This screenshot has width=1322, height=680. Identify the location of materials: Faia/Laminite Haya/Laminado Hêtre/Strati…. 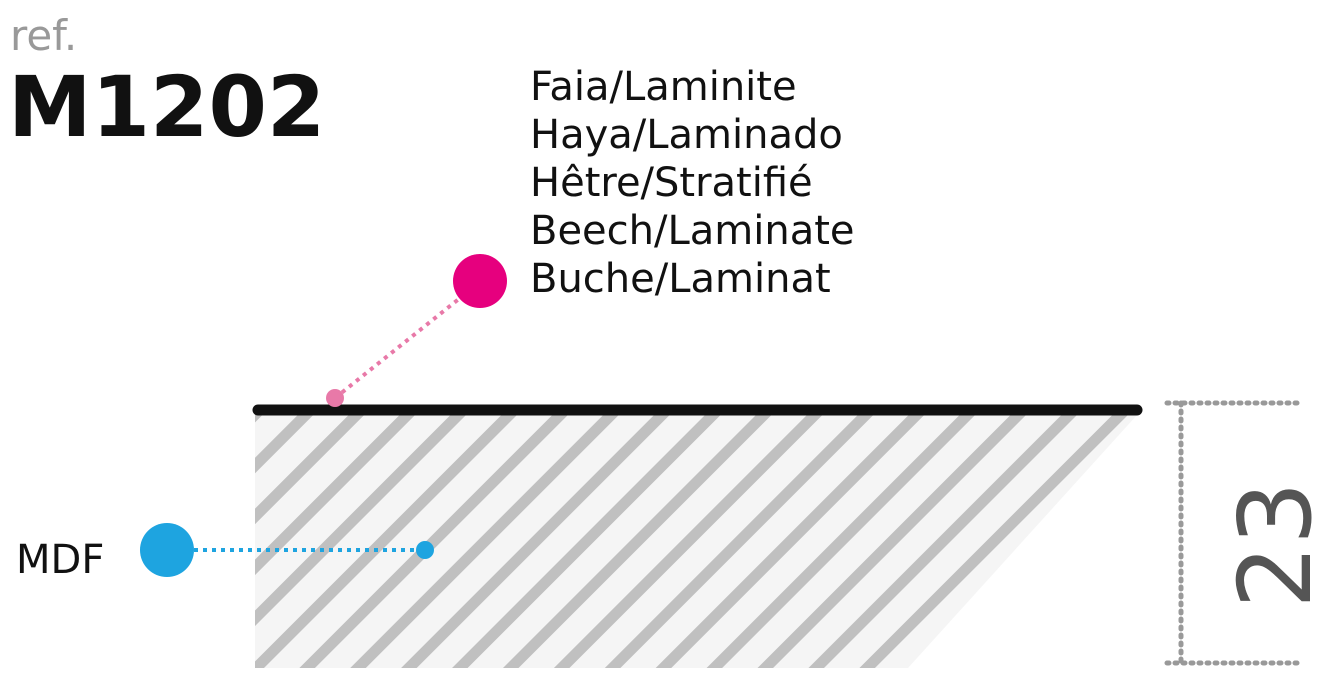
(692, 183).